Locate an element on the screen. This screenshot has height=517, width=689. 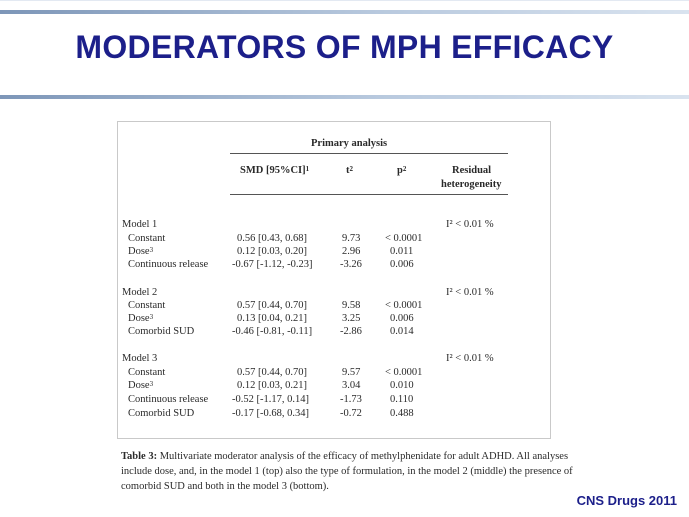
table-row-t: -2.86 is located at coordinates (351, 331).